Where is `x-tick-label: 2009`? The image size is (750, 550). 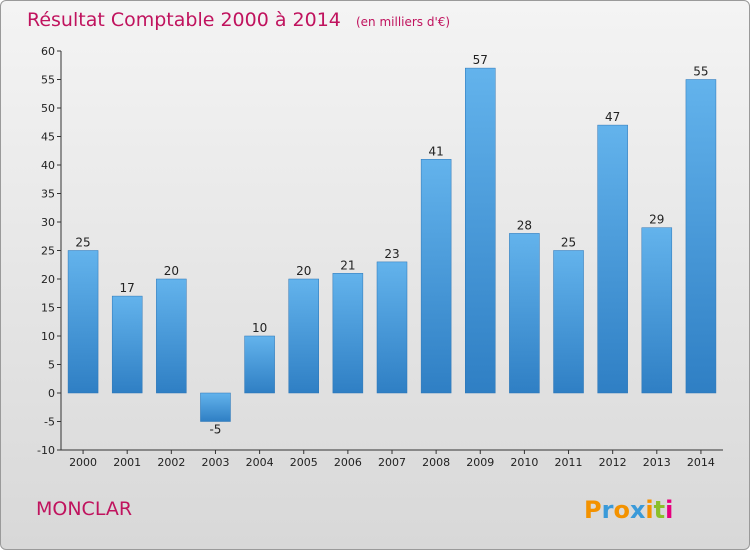 x-tick-label: 2009 is located at coordinates (480, 462).